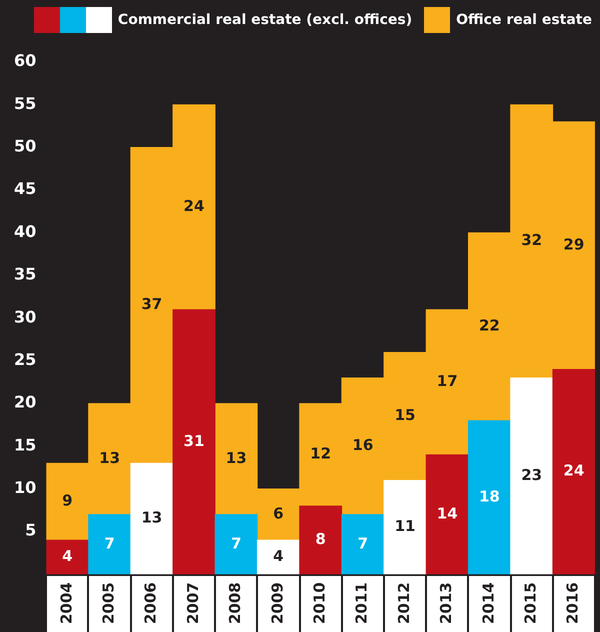 This screenshot has height=632, width=600. What do you see at coordinates (524, 20) in the screenshot?
I see `legend-label: Office real estate` at bounding box center [524, 20].